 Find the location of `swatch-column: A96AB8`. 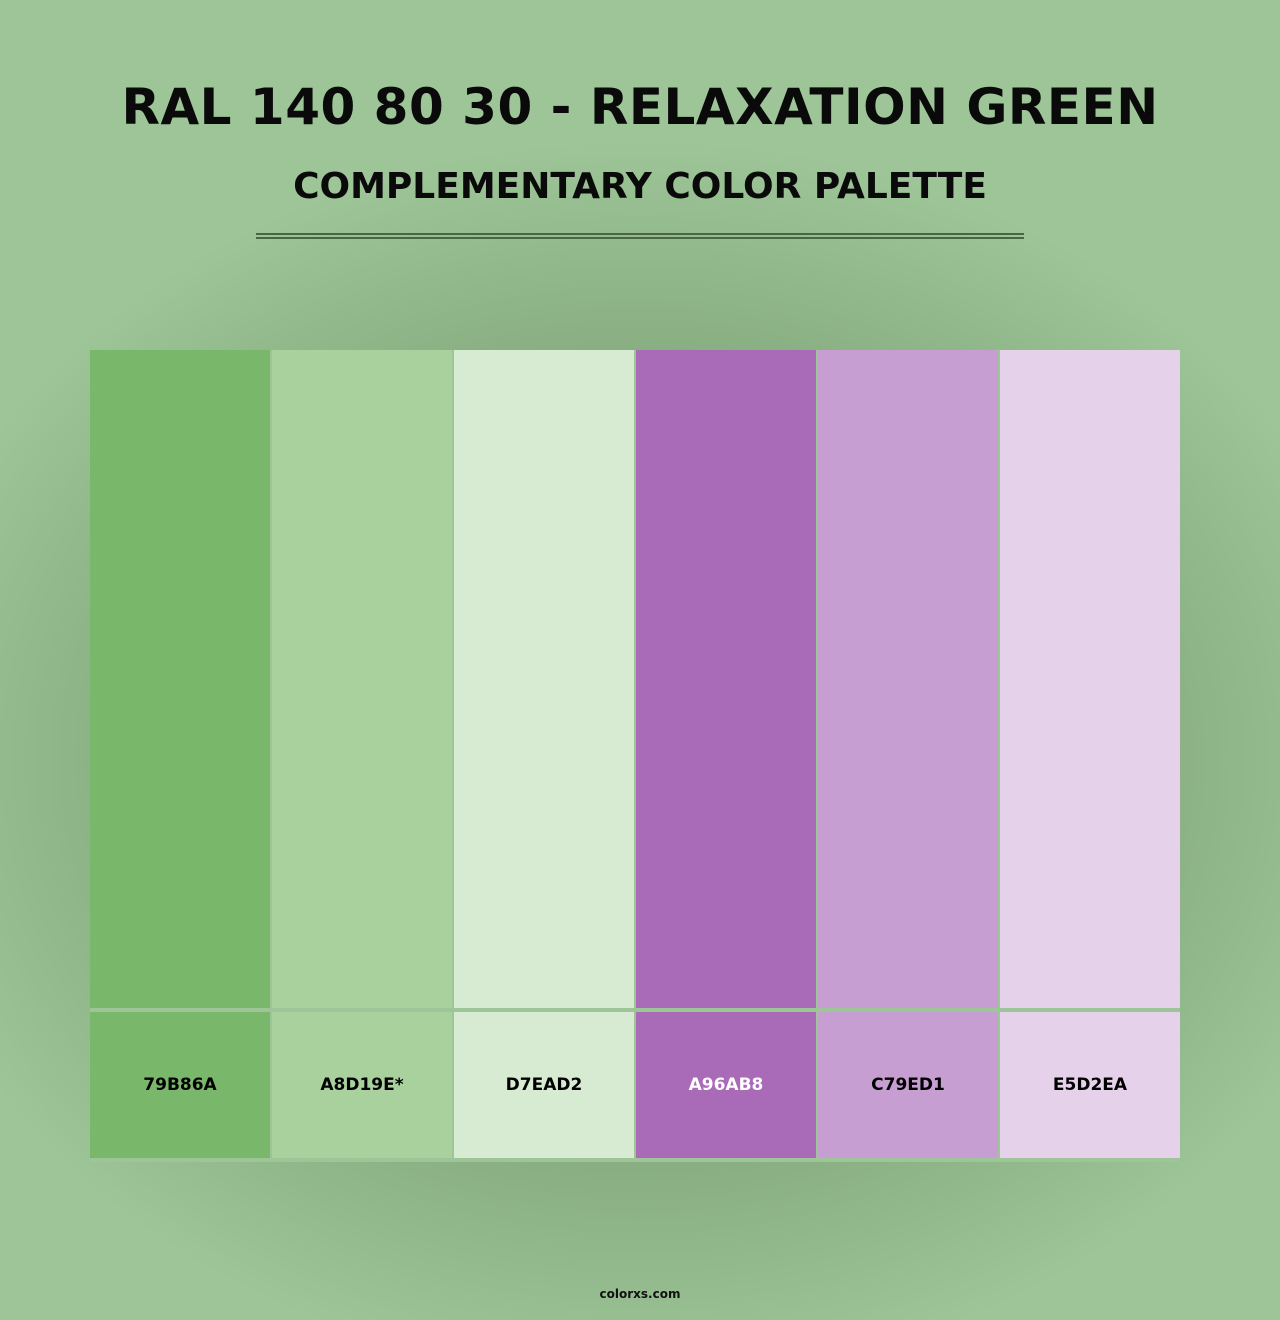

swatch-column: A96AB8 is located at coordinates (726, 756).